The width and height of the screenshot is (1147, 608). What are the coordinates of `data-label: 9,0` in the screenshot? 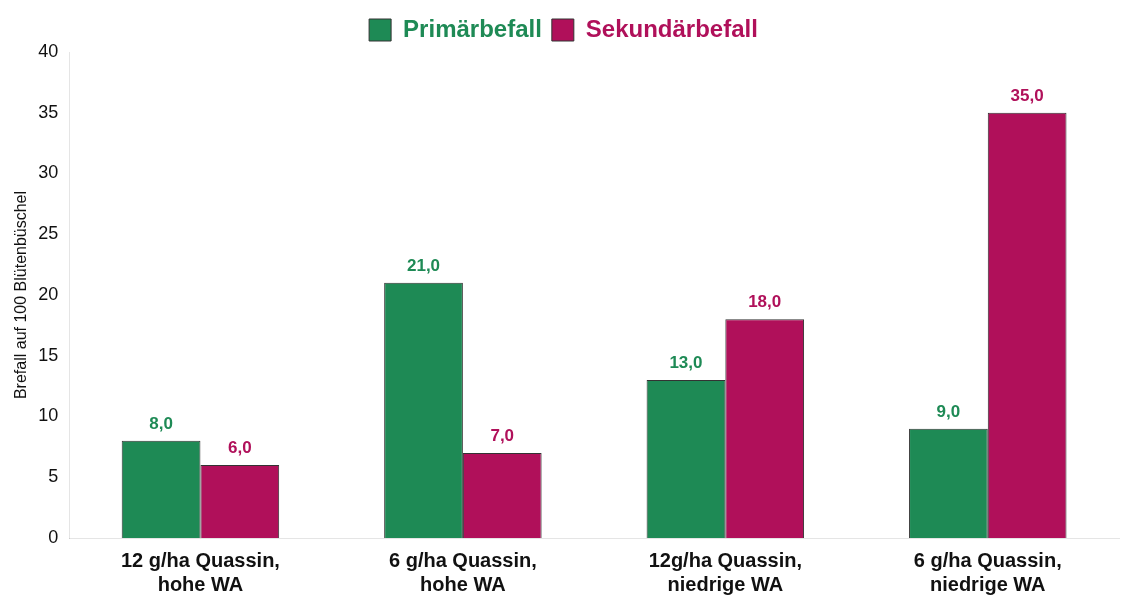 It's located at (948, 411).